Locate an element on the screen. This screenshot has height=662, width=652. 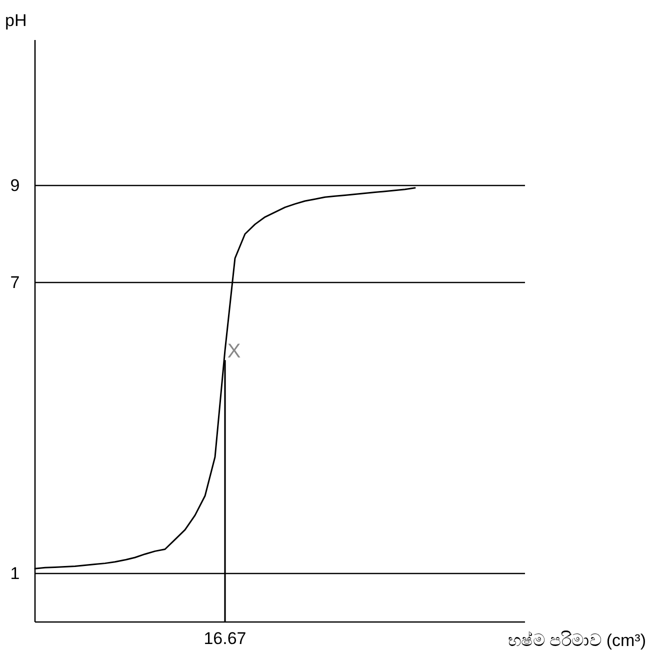
annotation: X is located at coordinates (234, 351).